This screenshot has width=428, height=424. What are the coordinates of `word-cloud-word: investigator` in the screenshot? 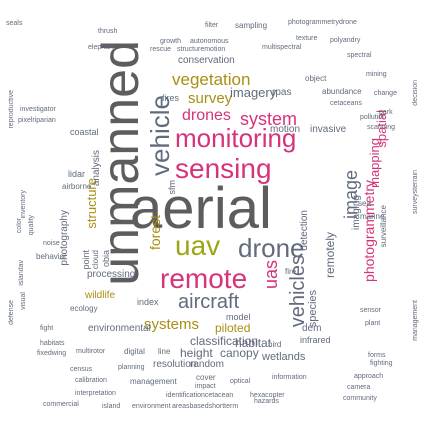 It's located at (38, 109).